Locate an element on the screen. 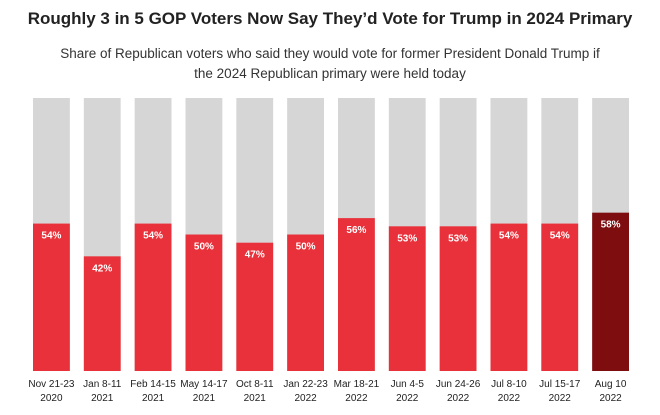 This screenshot has width=660, height=415. data-label: 47% is located at coordinates (255, 255).